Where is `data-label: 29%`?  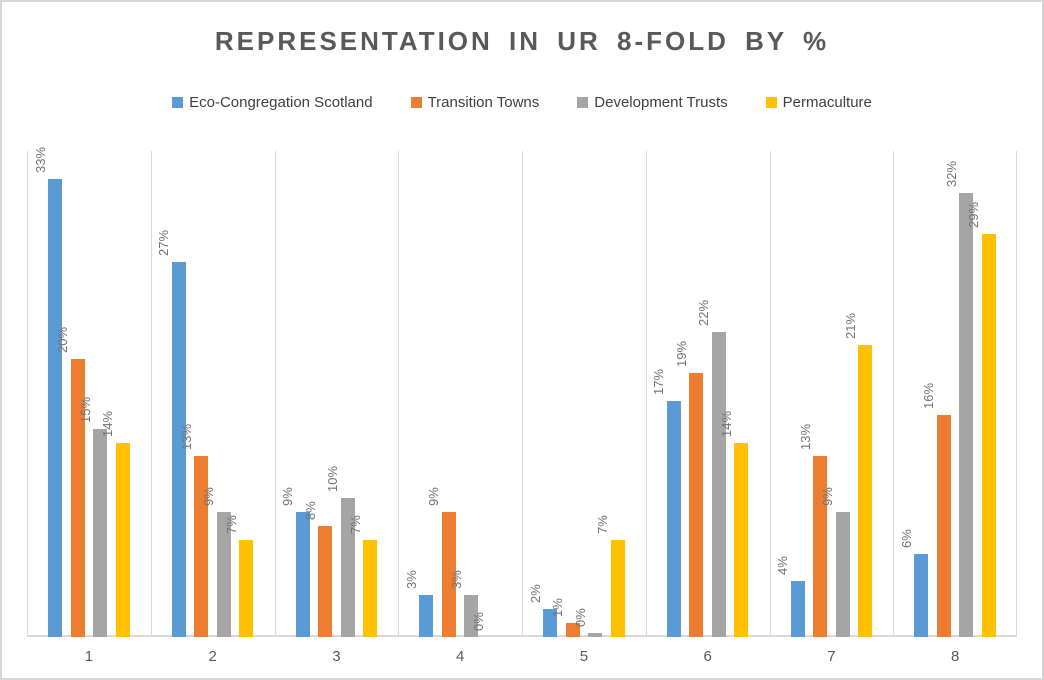 data-label: 29% is located at coordinates (973, 214).